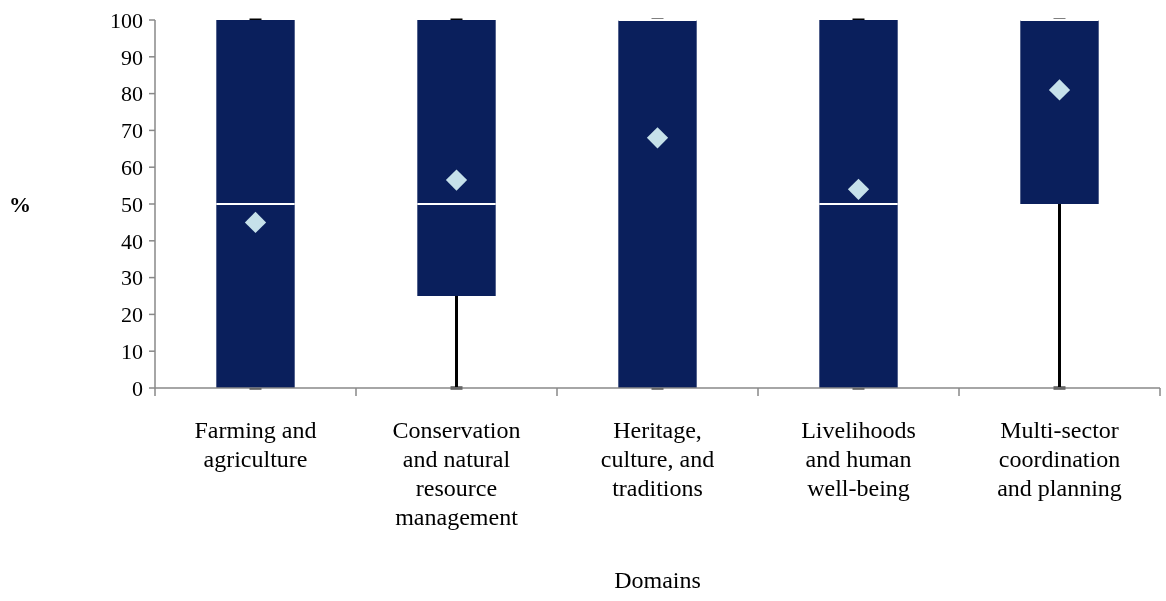 Image resolution: width=1166 pixels, height=601 pixels. What do you see at coordinates (132, 204) in the screenshot?
I see `y-tick-label: 50` at bounding box center [132, 204].